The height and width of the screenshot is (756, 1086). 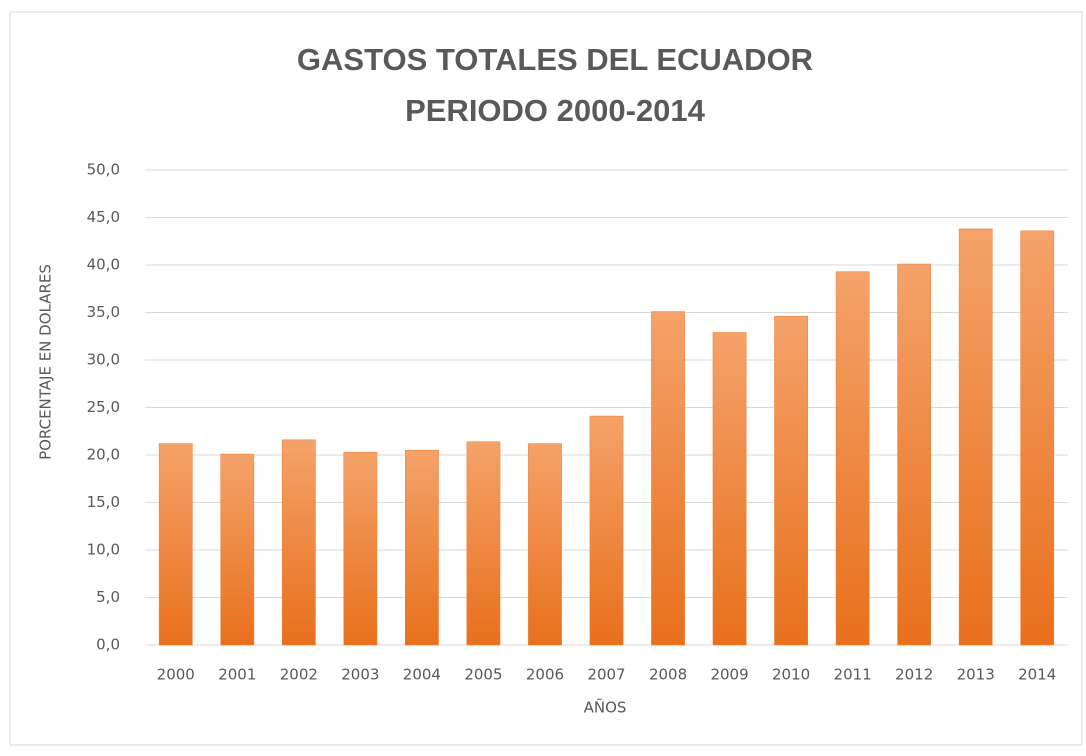 I want to click on x-tick-label: 2007, so click(x=606, y=675).